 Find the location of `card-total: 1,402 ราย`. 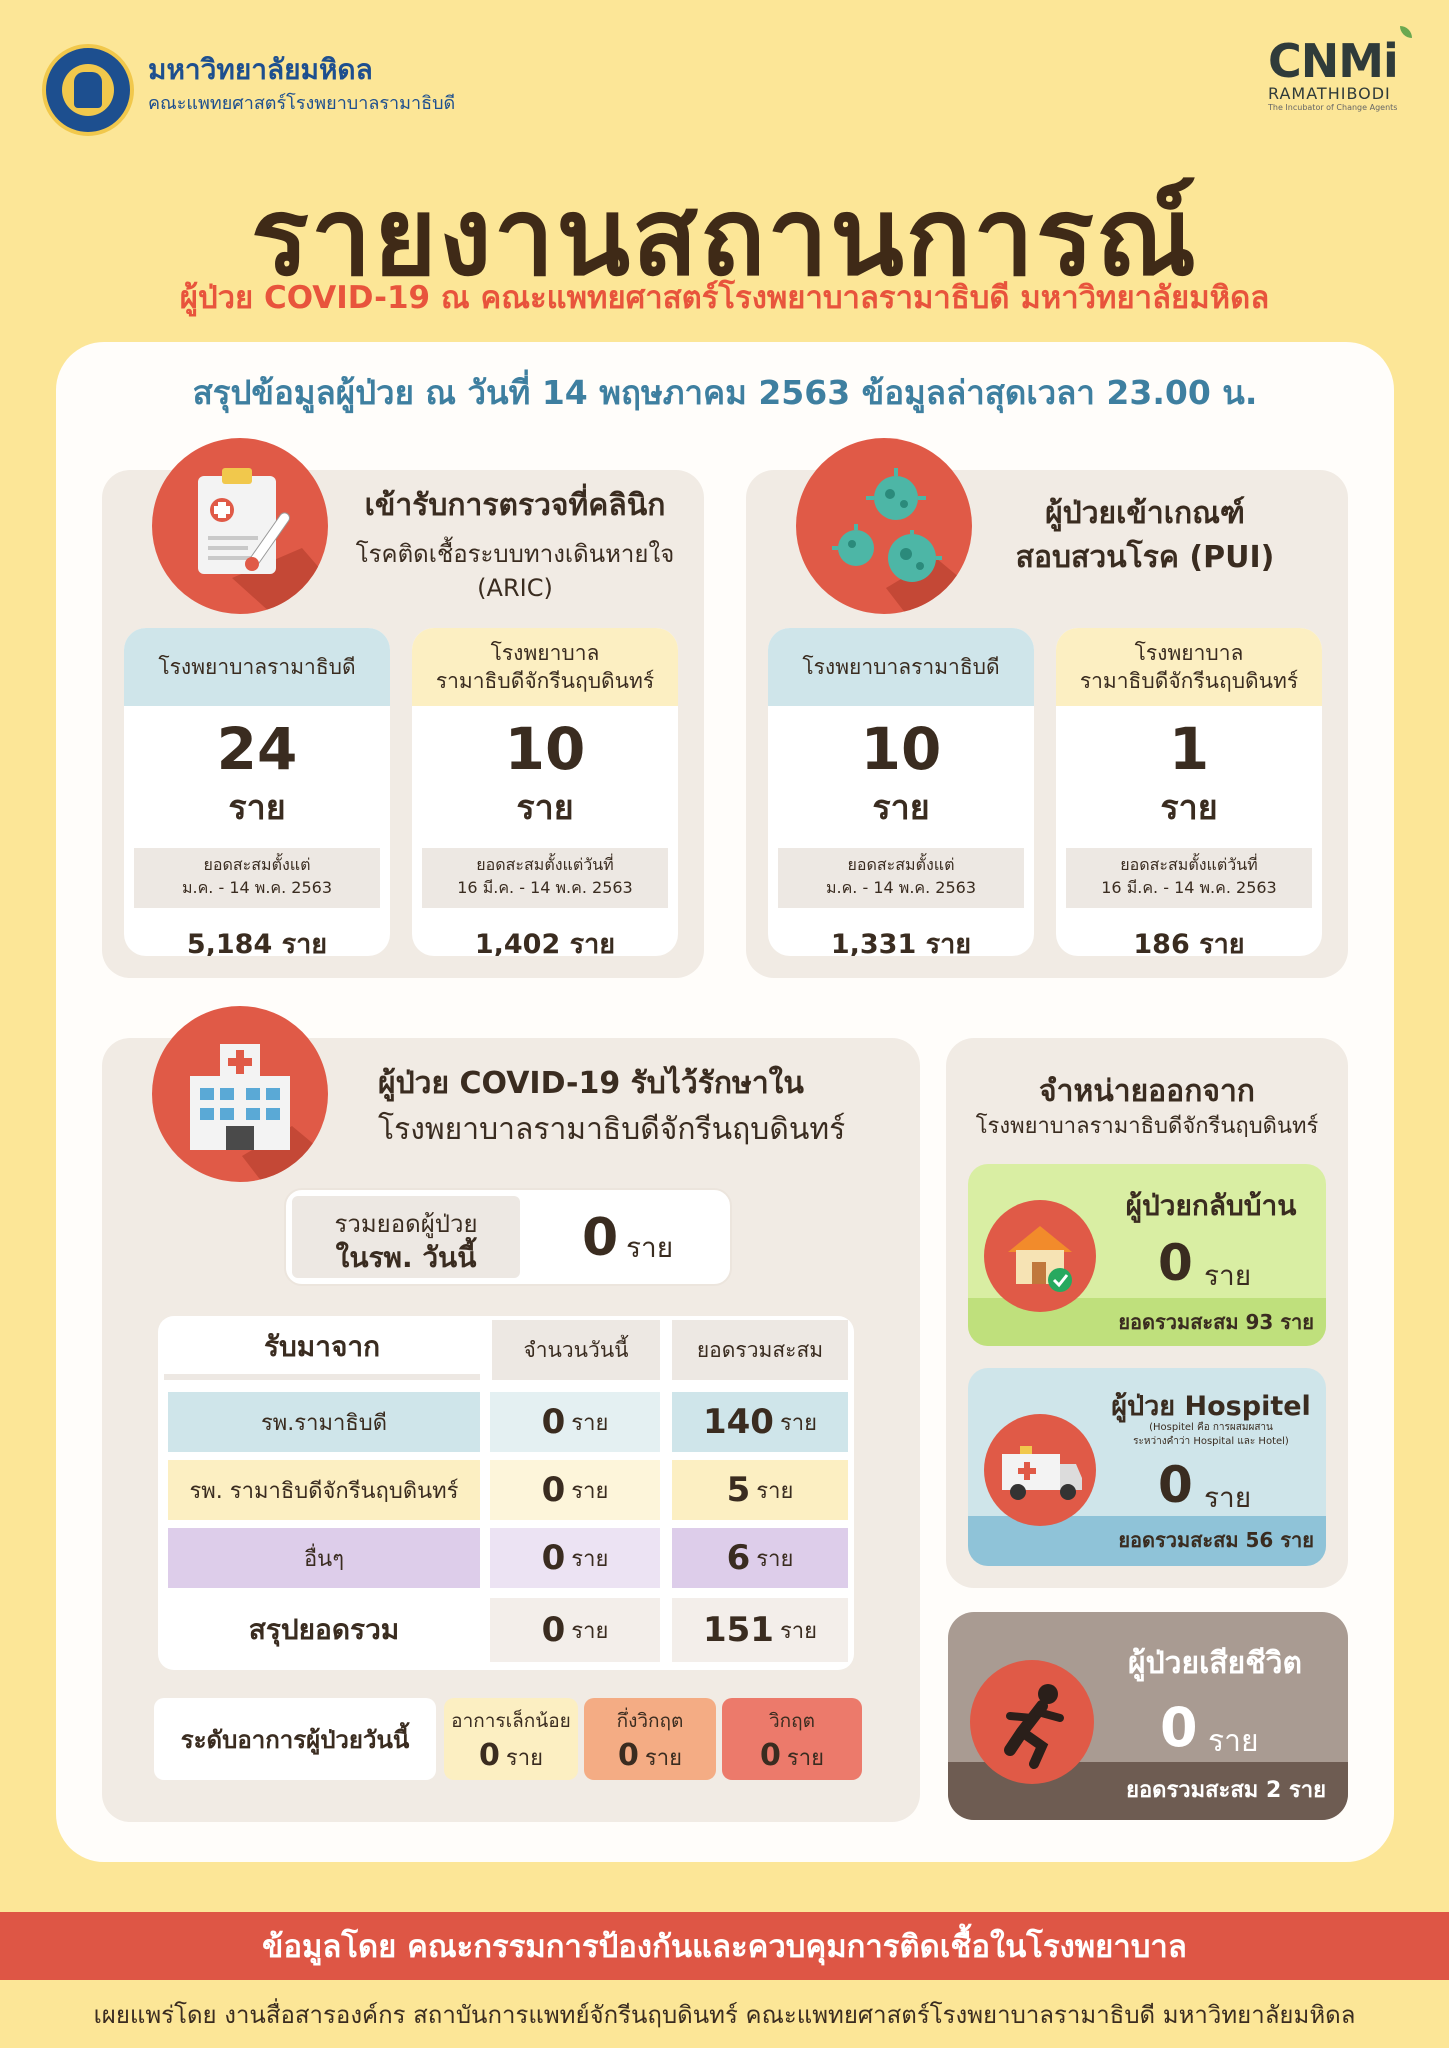

card-total: 1,402 ราย is located at coordinates (545, 942).